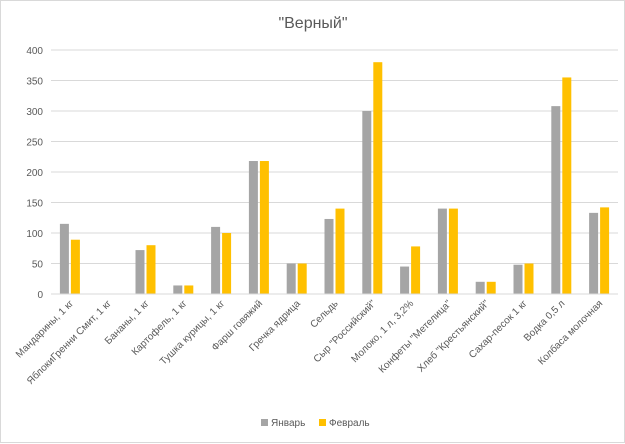 This screenshot has width=625, height=444. What do you see at coordinates (312, 23) in the screenshot?
I see `chart-title: "Верный"` at bounding box center [312, 23].